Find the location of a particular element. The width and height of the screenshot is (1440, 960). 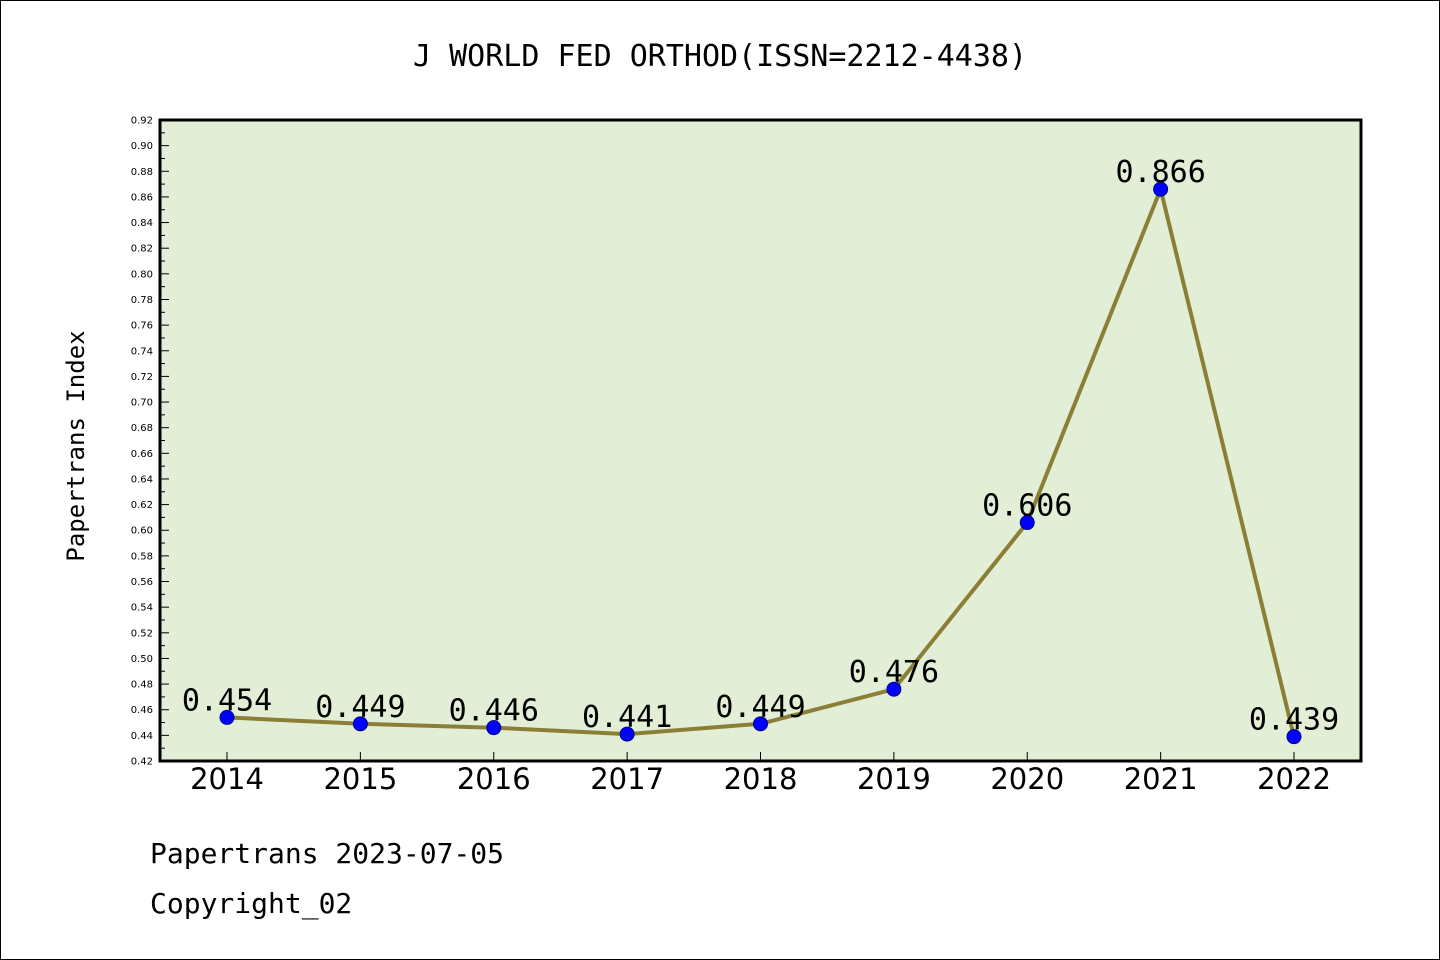

data-point-2022 is located at coordinates (1294, 737).